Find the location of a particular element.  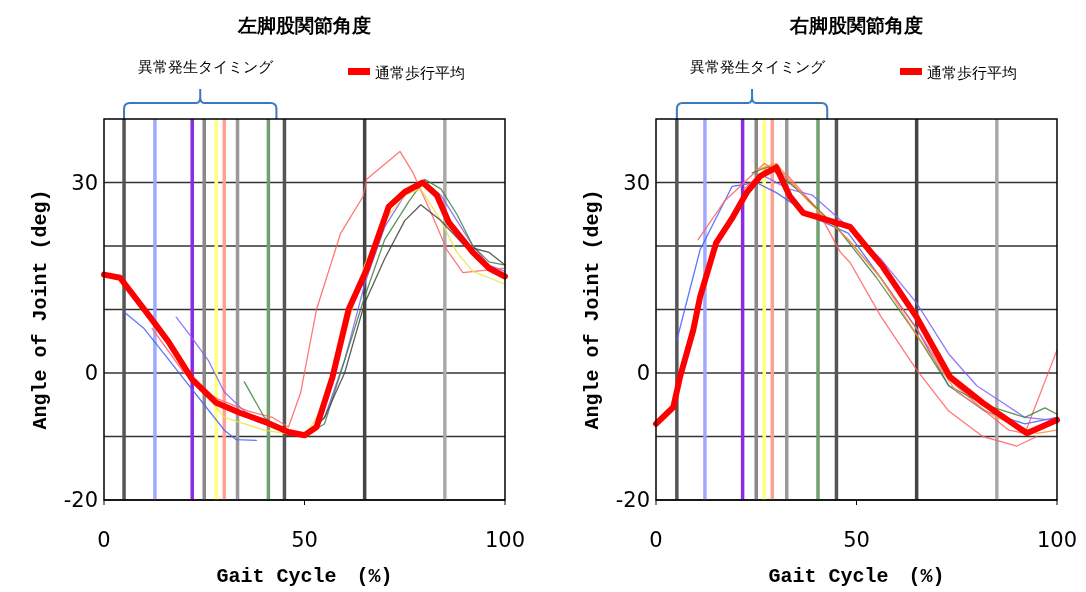

chart-title: 左脚股関節角度 is located at coordinates (304, 25).